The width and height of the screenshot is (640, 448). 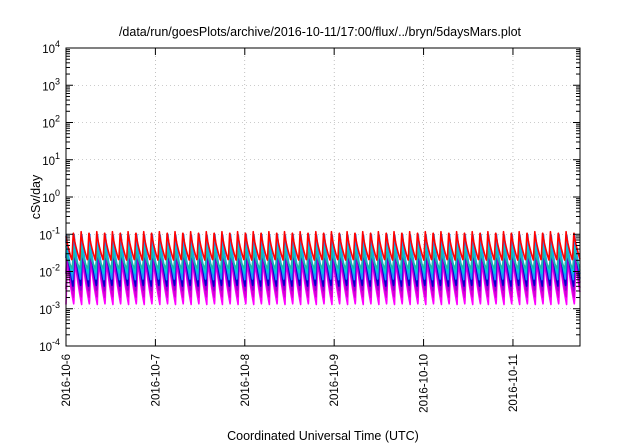 I want to click on y-axis-label: cSv/day, so click(x=36, y=196).